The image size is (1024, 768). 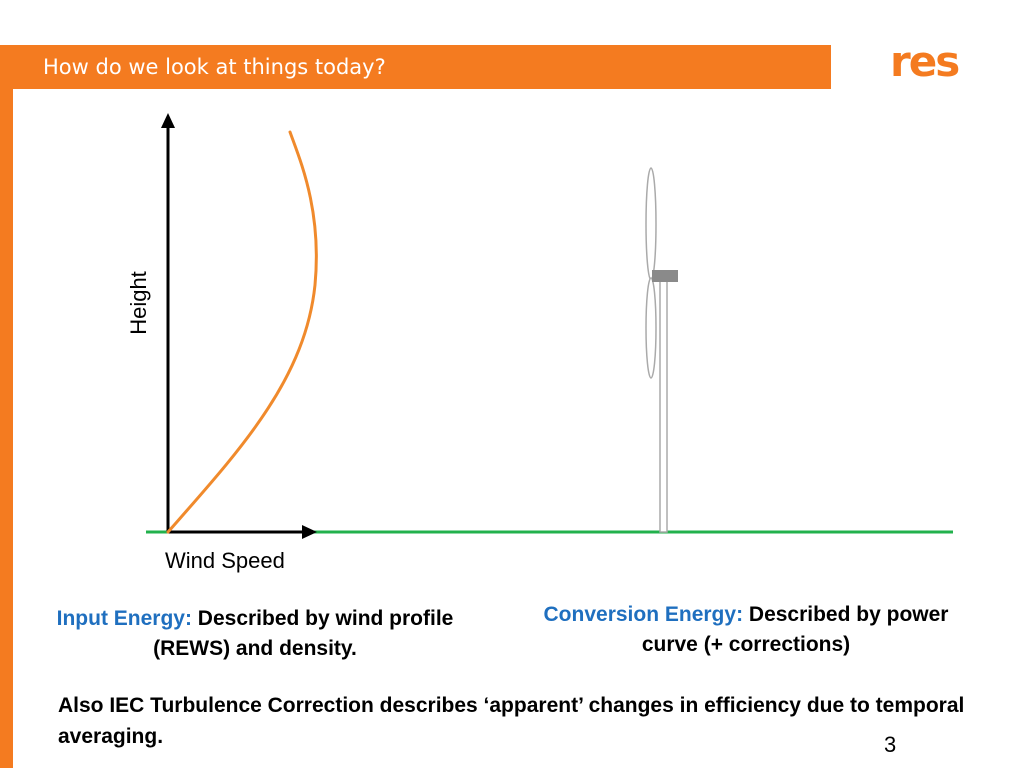 What do you see at coordinates (225, 560) in the screenshot?
I see `wind-speed-axis-label: Wind Speed` at bounding box center [225, 560].